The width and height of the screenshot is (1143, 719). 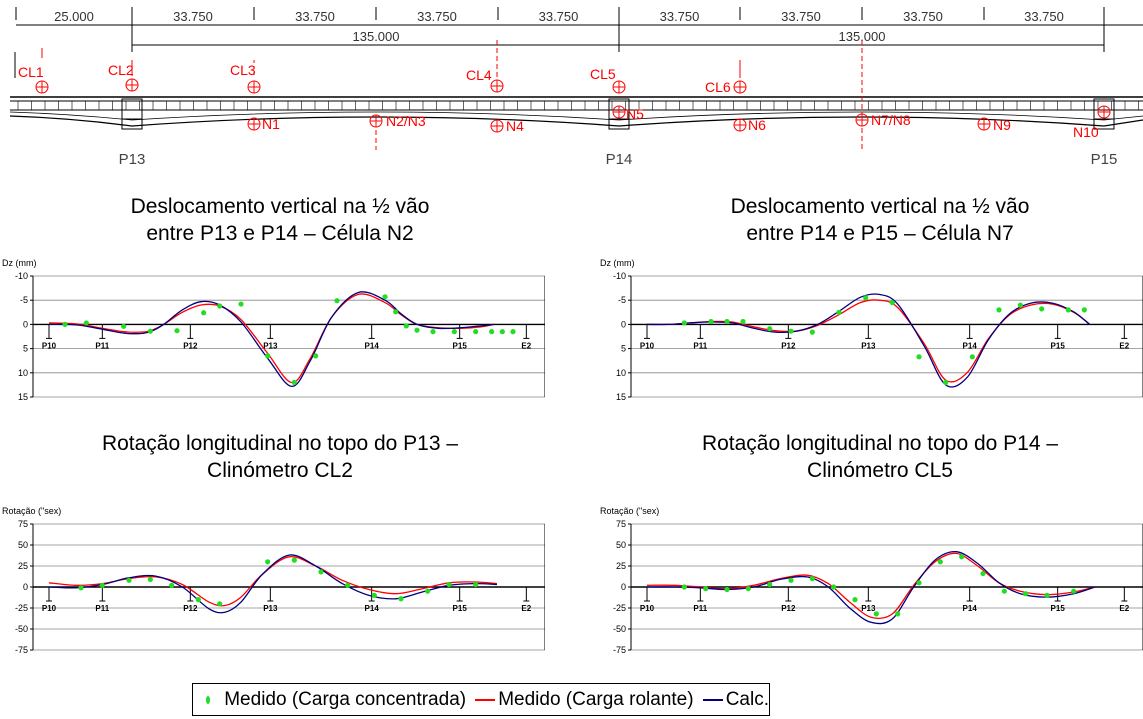 What do you see at coordinates (23, 545) in the screenshot?
I see `y-tick-label: 50` at bounding box center [23, 545].